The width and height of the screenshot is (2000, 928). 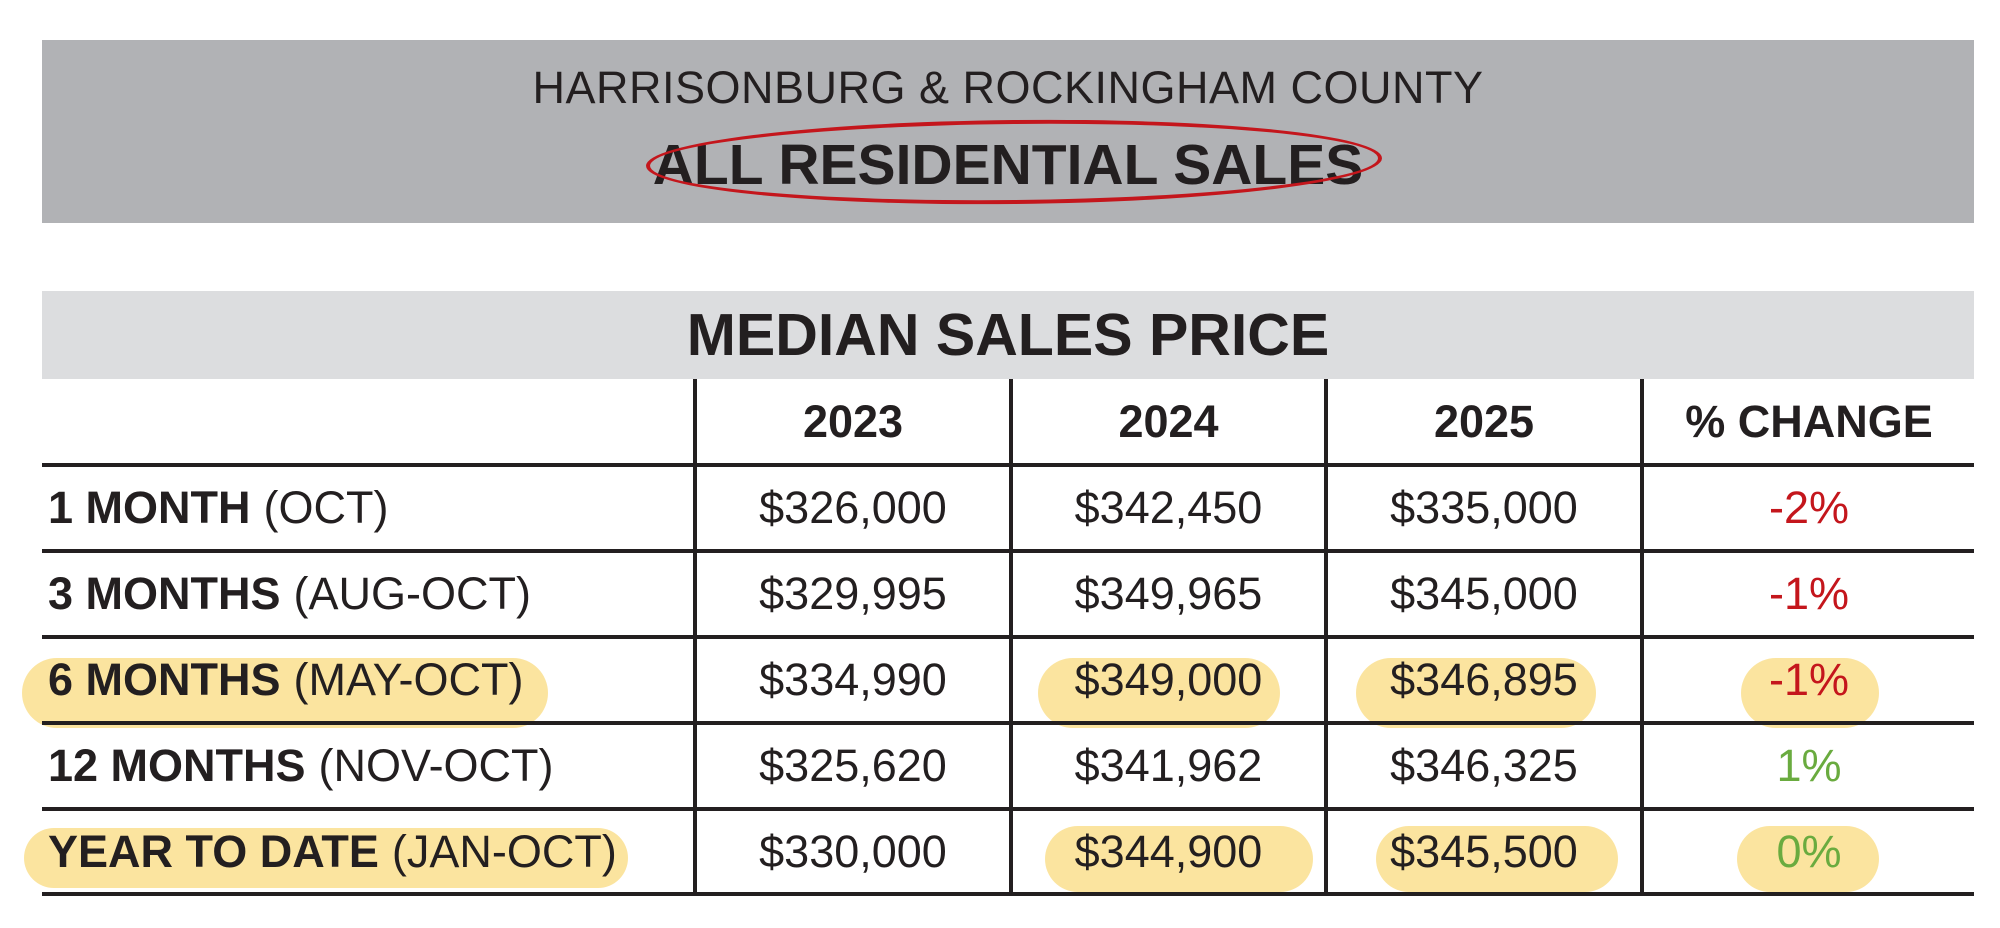 I want to click on table-cell: $345,500, so click(x=1484, y=851).